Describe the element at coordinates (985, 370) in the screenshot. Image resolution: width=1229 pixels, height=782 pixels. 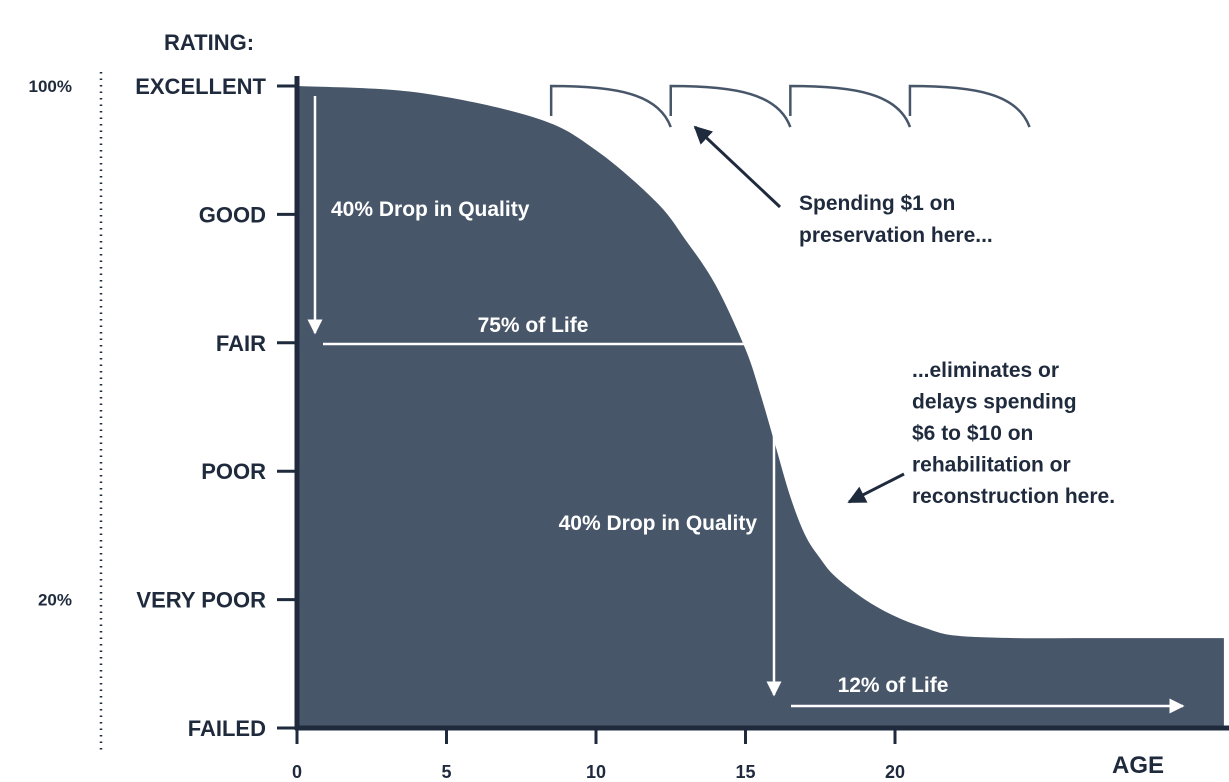
I see `annotation-rehabilitation-line: ...eliminates or` at that location.